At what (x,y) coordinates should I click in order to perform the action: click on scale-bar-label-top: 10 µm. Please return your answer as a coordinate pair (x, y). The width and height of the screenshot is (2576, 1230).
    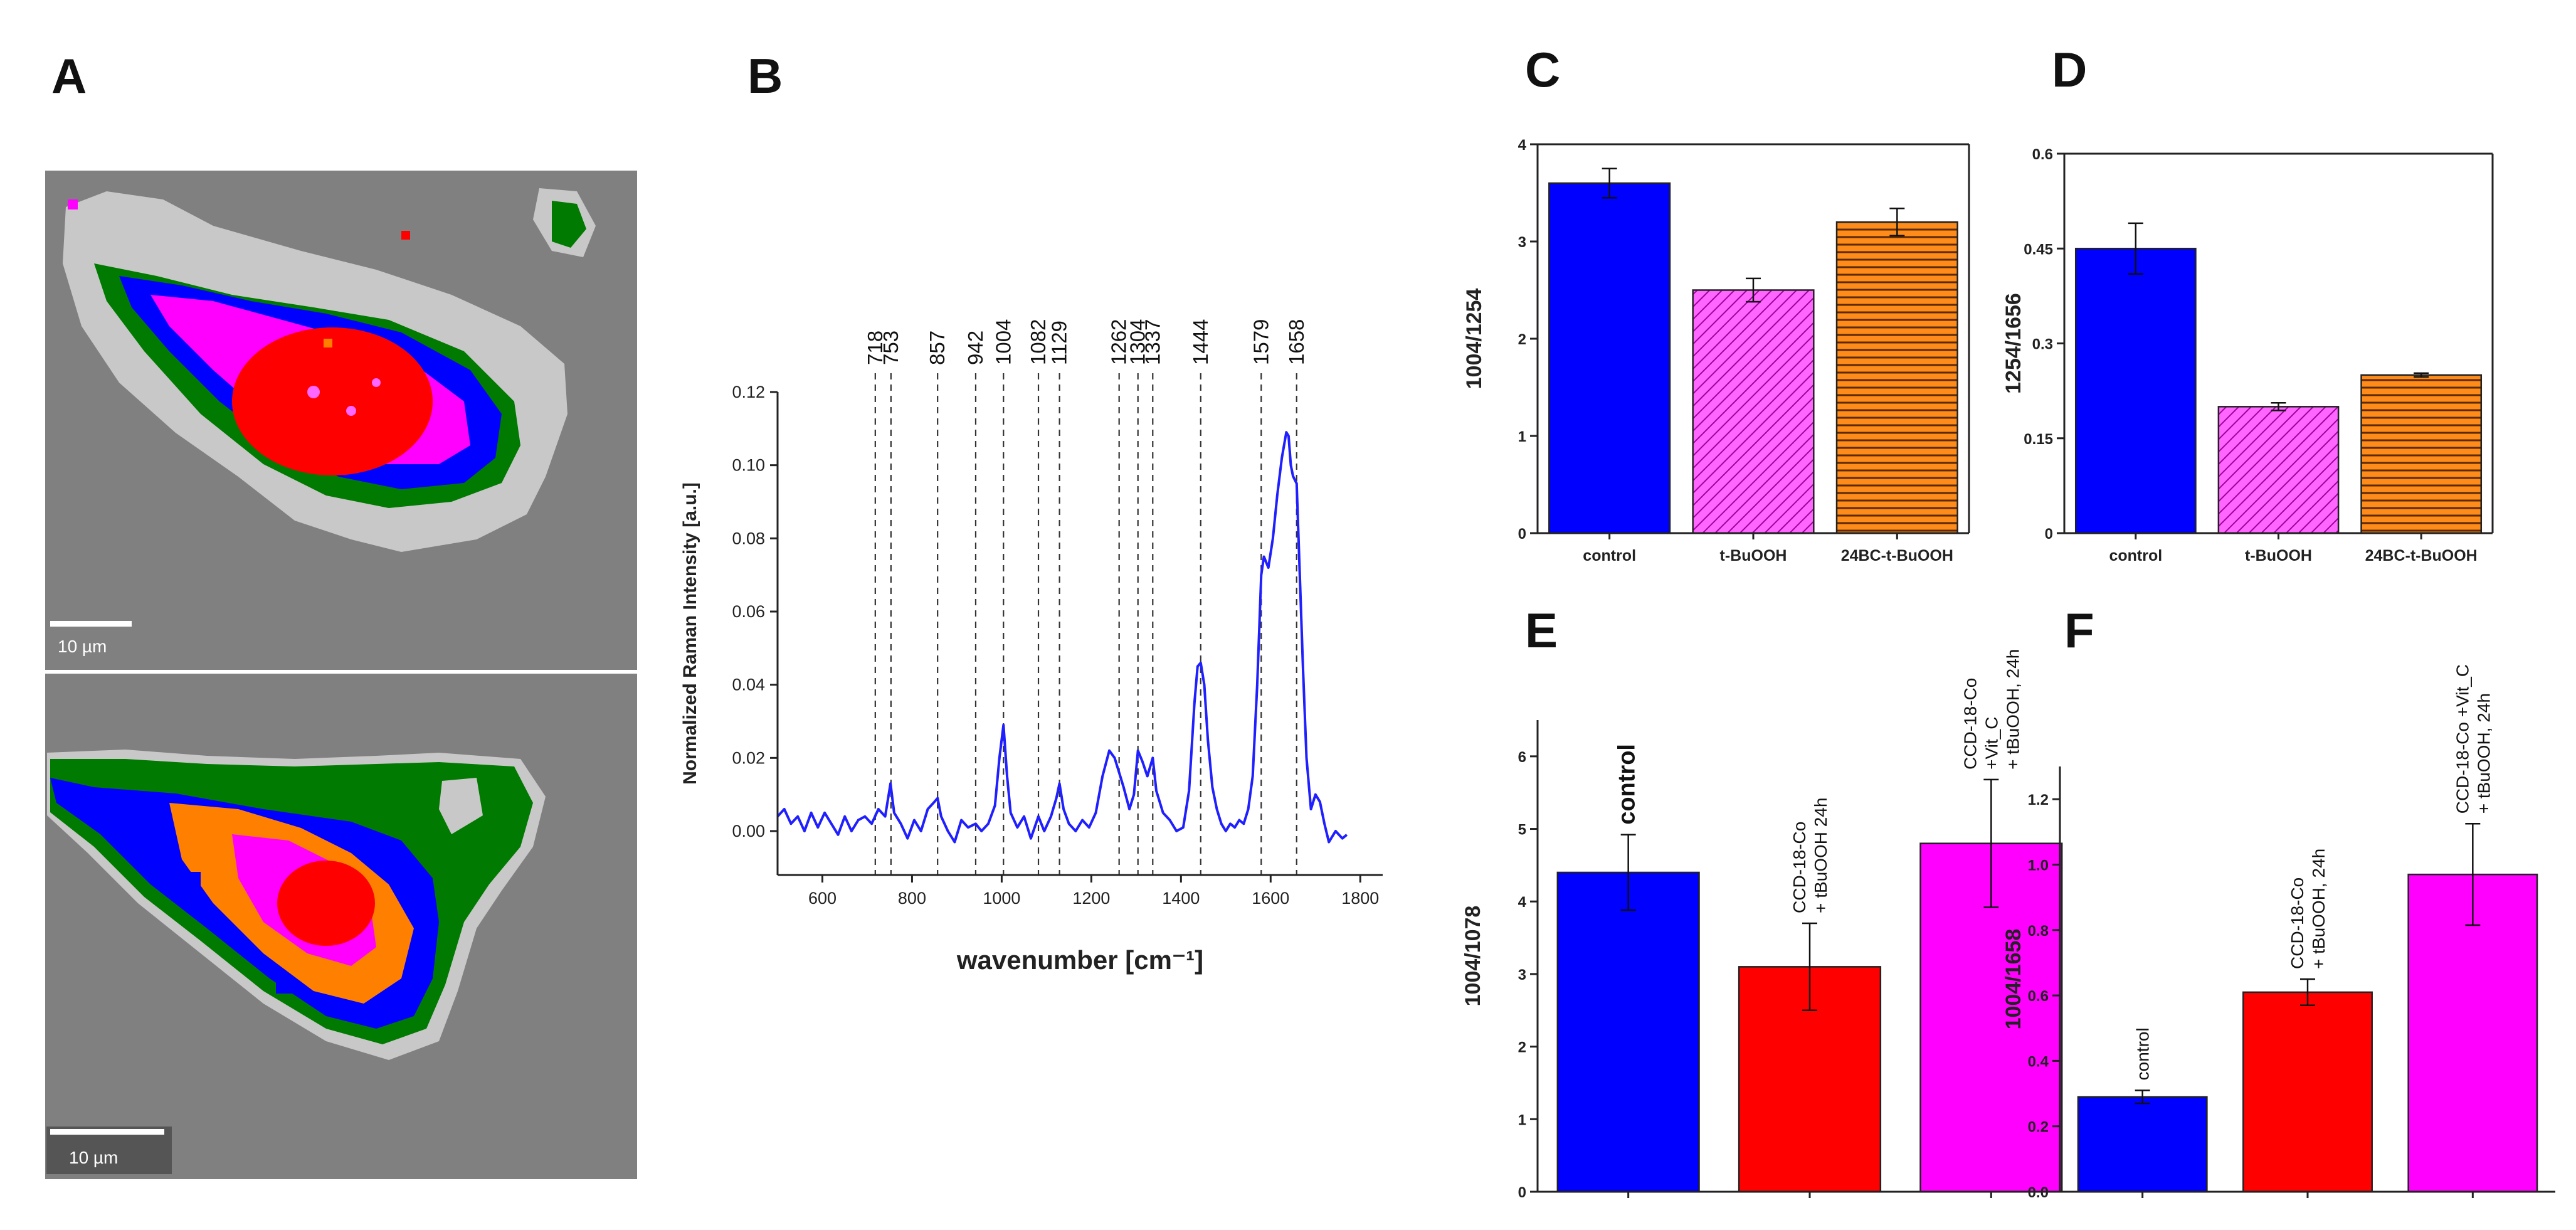
    Looking at the image, I should click on (82, 646).